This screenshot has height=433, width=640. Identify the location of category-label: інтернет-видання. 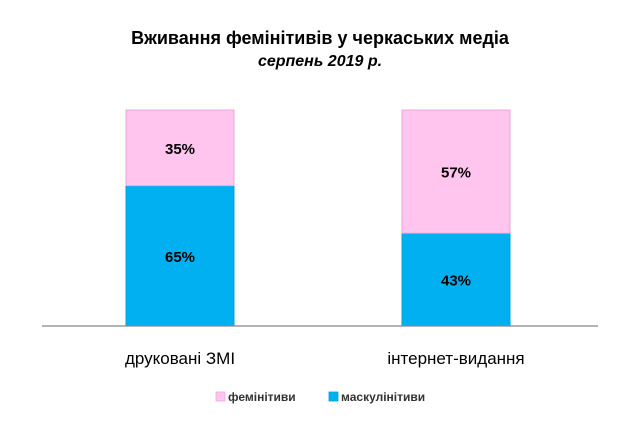
(455, 358).